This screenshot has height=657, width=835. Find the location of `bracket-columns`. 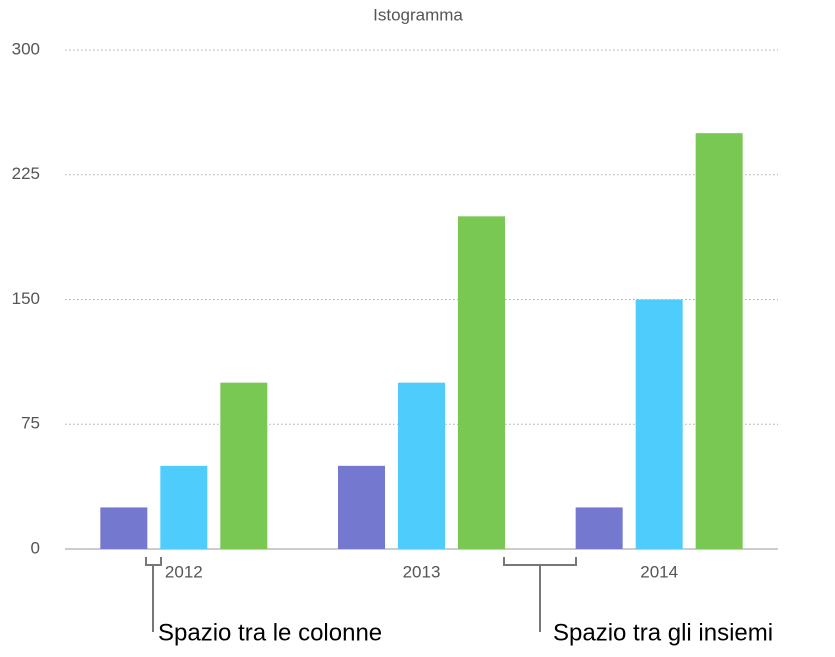

bracket-columns is located at coordinates (153, 594).